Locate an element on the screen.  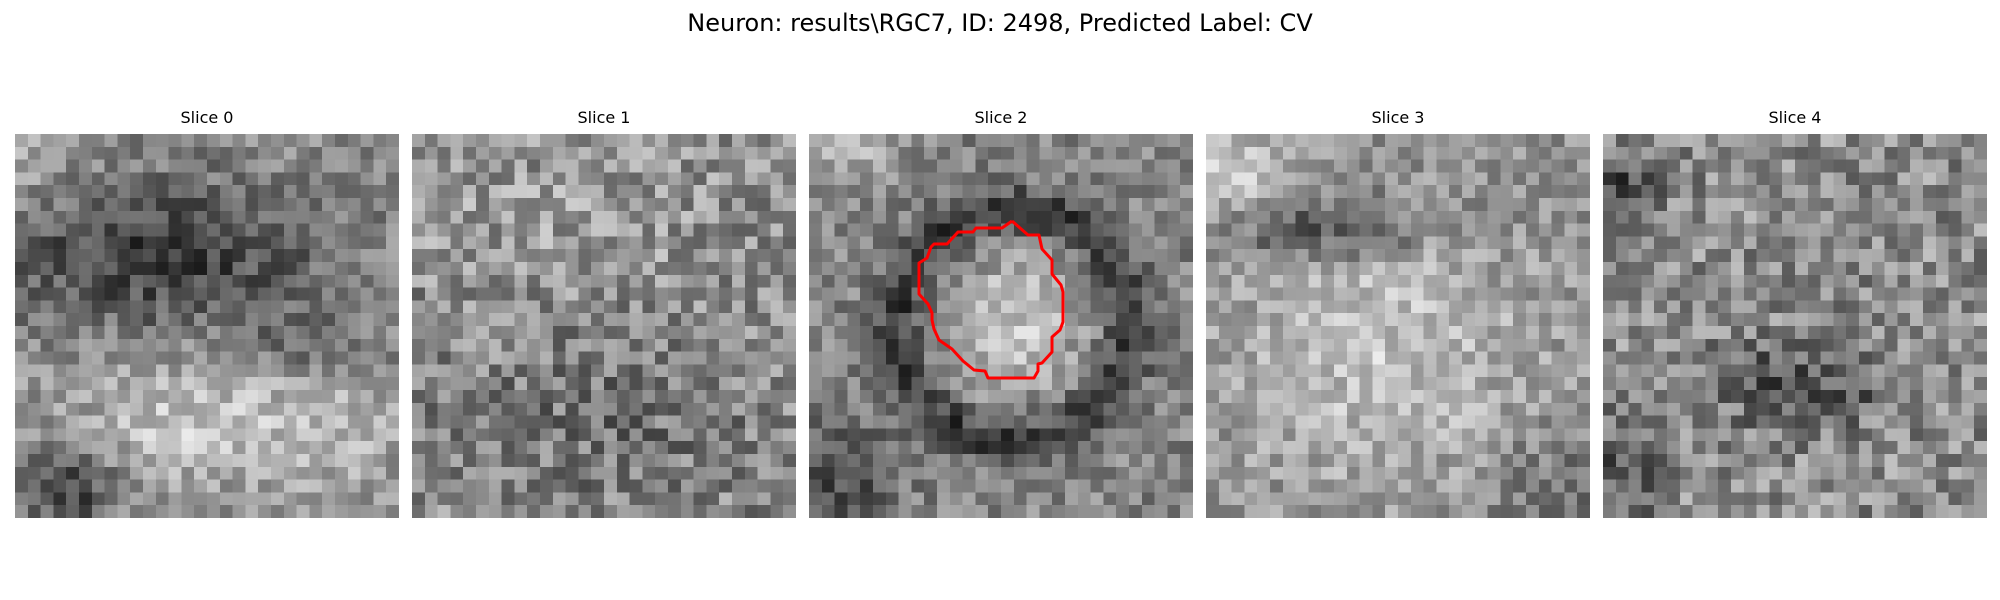
slice-panel-3: Slice 3 is located at coordinates (1398, 313).